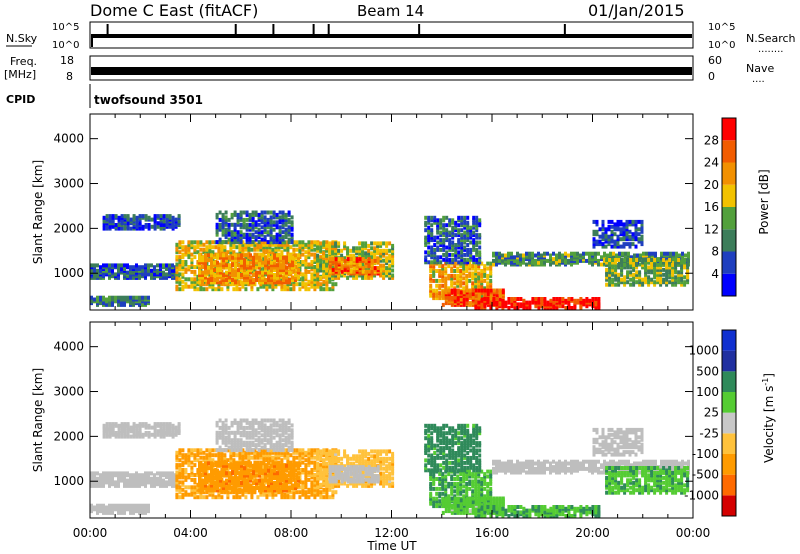  Describe the element at coordinates (390, 260) in the screenshot. I see `power-heatmap` at that location.